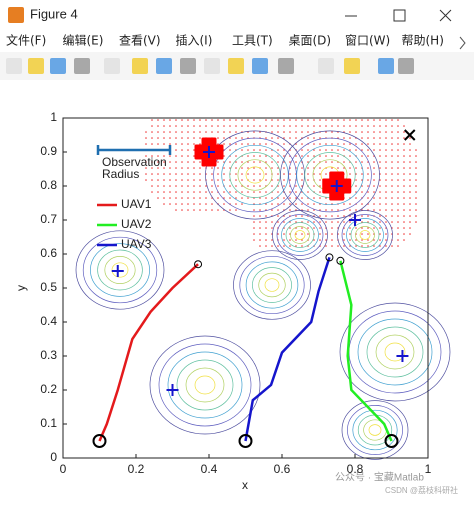  What do you see at coordinates (367, 41) in the screenshot?
I see `menu-item: 窗口(W)` at bounding box center [367, 41].